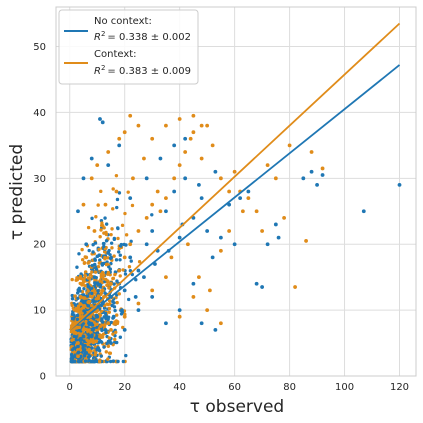 The width and height of the screenshot is (423, 423). Describe the element at coordinates (128, 47) in the screenshot. I see `legend-box` at that location.